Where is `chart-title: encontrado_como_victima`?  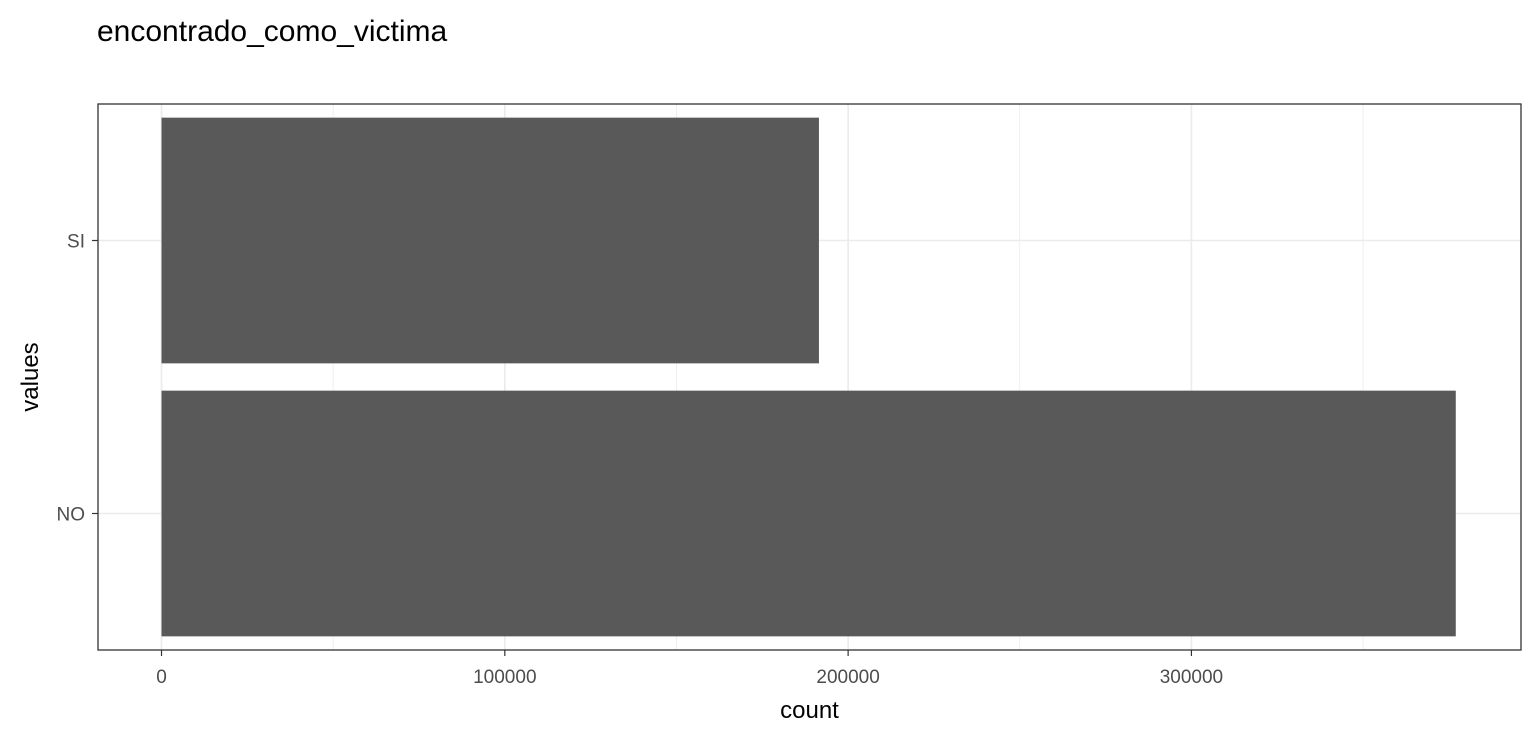
chart-title: encontrado_como_victima is located at coordinates (272, 31).